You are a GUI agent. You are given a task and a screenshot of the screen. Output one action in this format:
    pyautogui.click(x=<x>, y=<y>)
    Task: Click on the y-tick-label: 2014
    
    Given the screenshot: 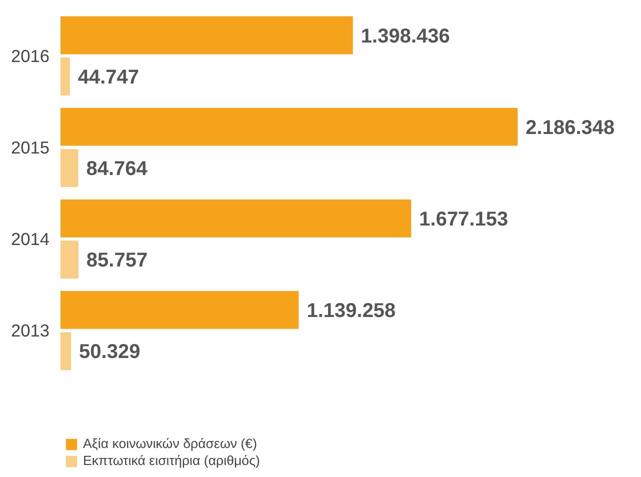 What is the action you would take?
    pyautogui.click(x=30, y=239)
    